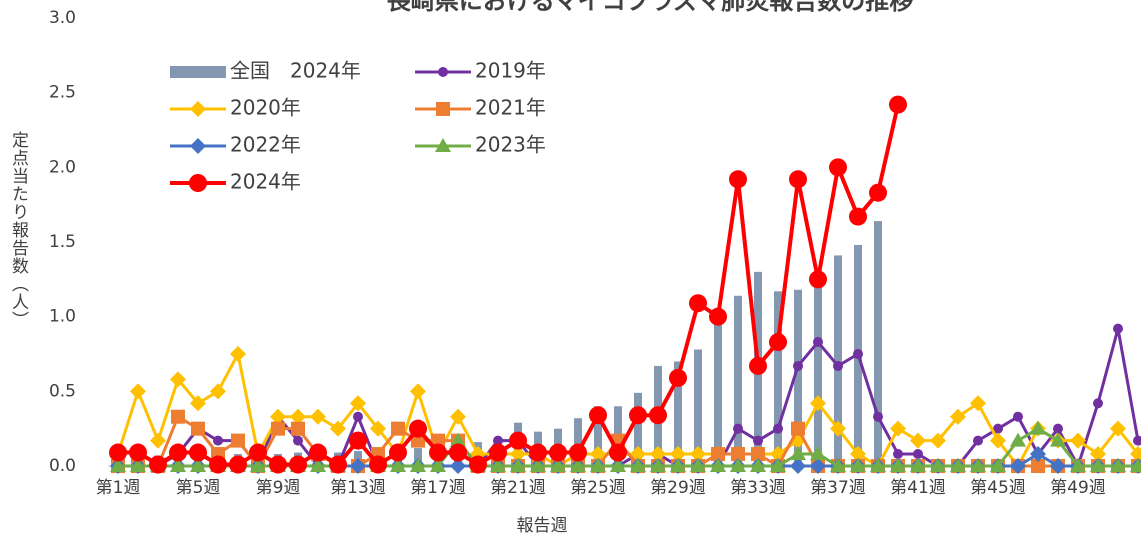 The height and width of the screenshot is (543, 1141). Describe the element at coordinates (438, 488) in the screenshot. I see `x-tick-label: 第17週` at that location.